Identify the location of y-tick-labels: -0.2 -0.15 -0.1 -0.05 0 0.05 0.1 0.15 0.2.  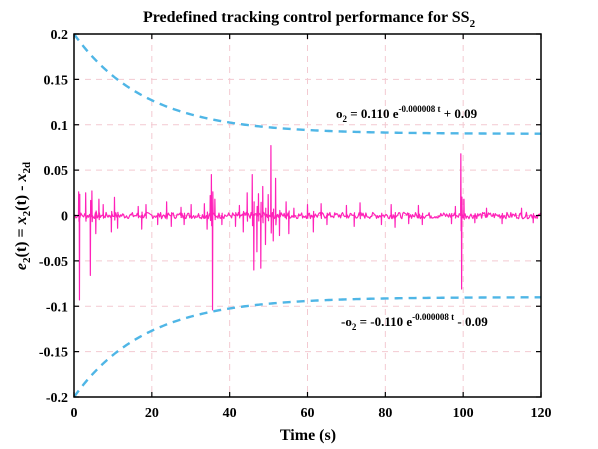
(53, 217).